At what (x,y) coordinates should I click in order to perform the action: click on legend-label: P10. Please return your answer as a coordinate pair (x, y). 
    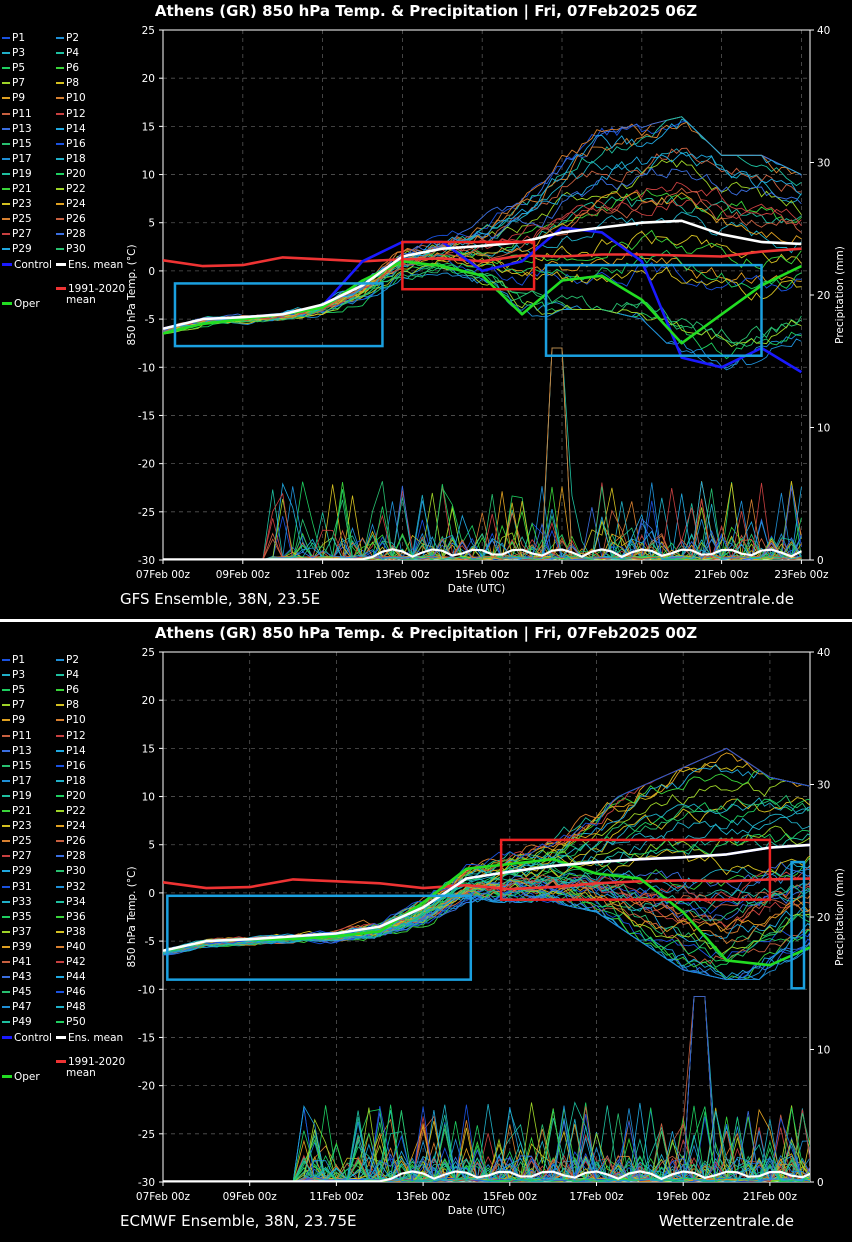
    Looking at the image, I should click on (76, 720).